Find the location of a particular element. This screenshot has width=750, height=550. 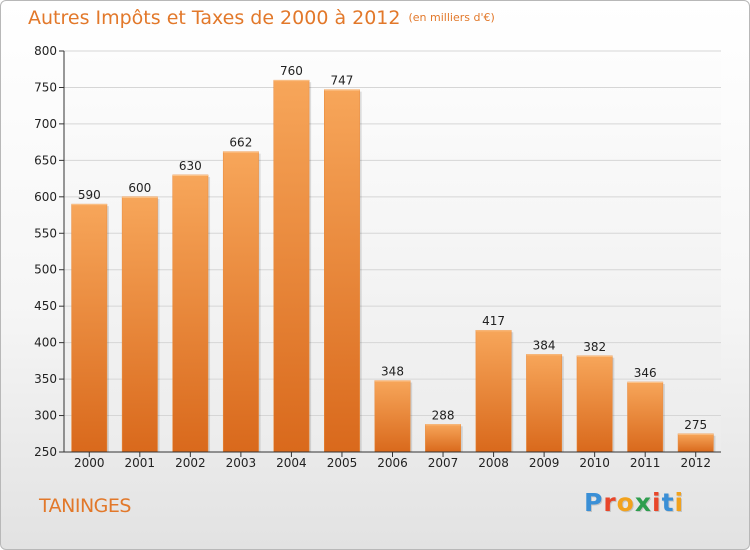

logo-letter: P is located at coordinates (594, 502).